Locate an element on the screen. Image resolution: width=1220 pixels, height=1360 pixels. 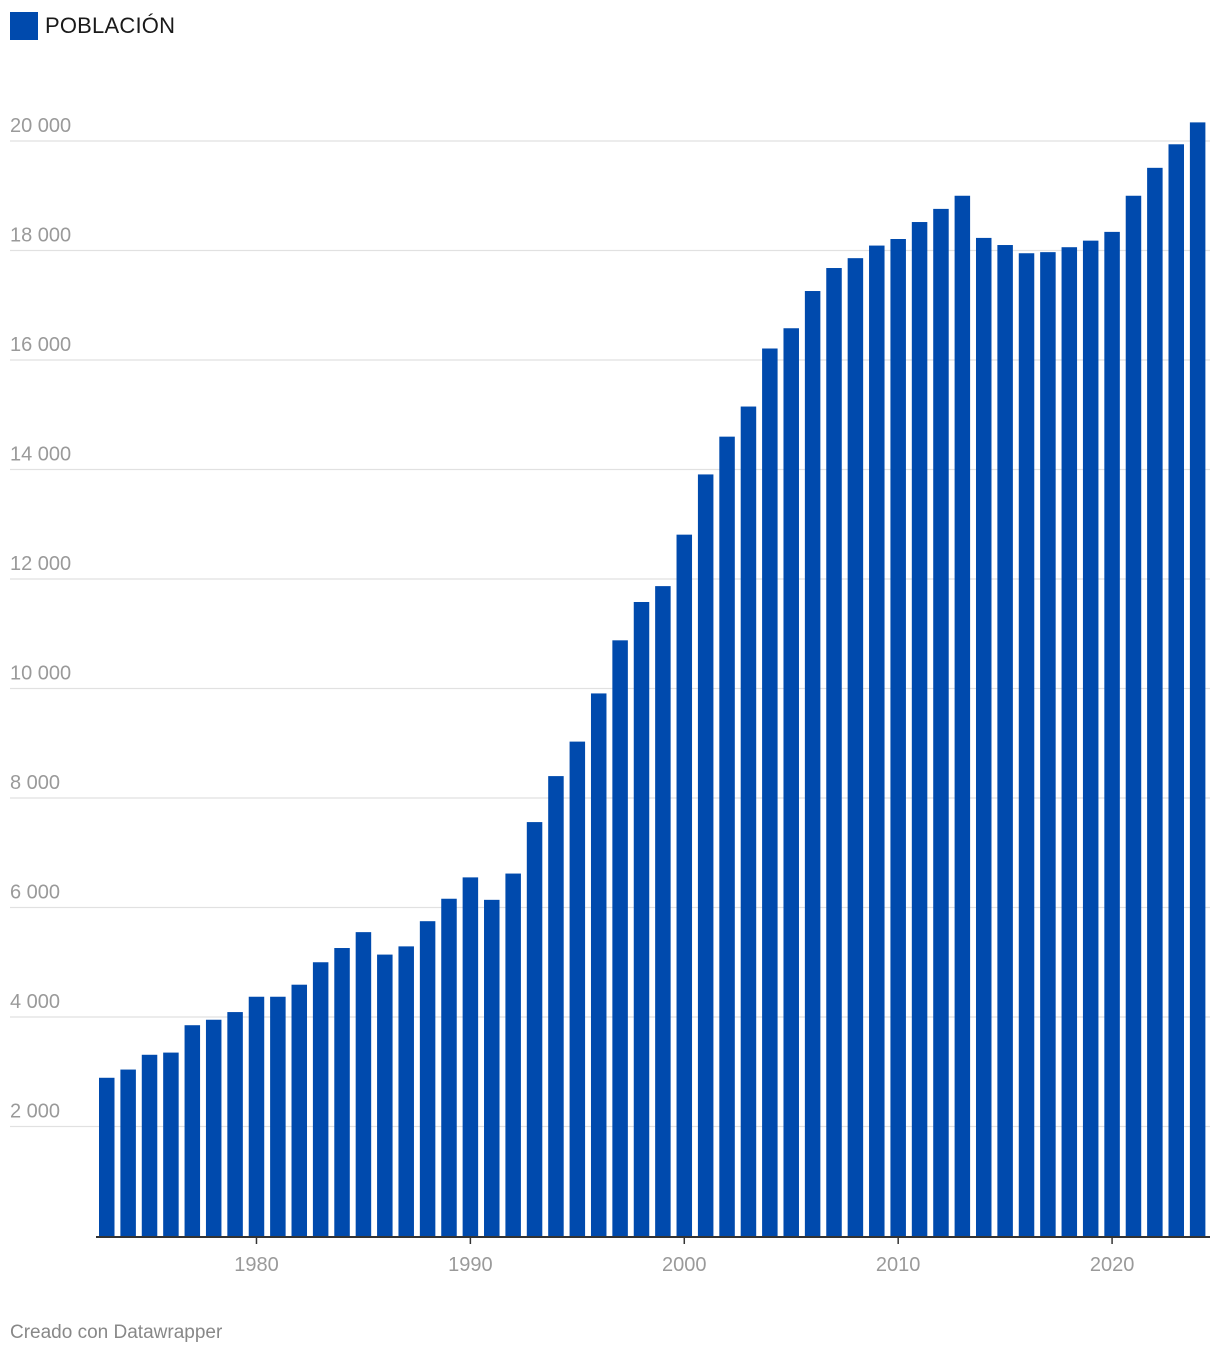
bar-2002 is located at coordinates (727, 836).